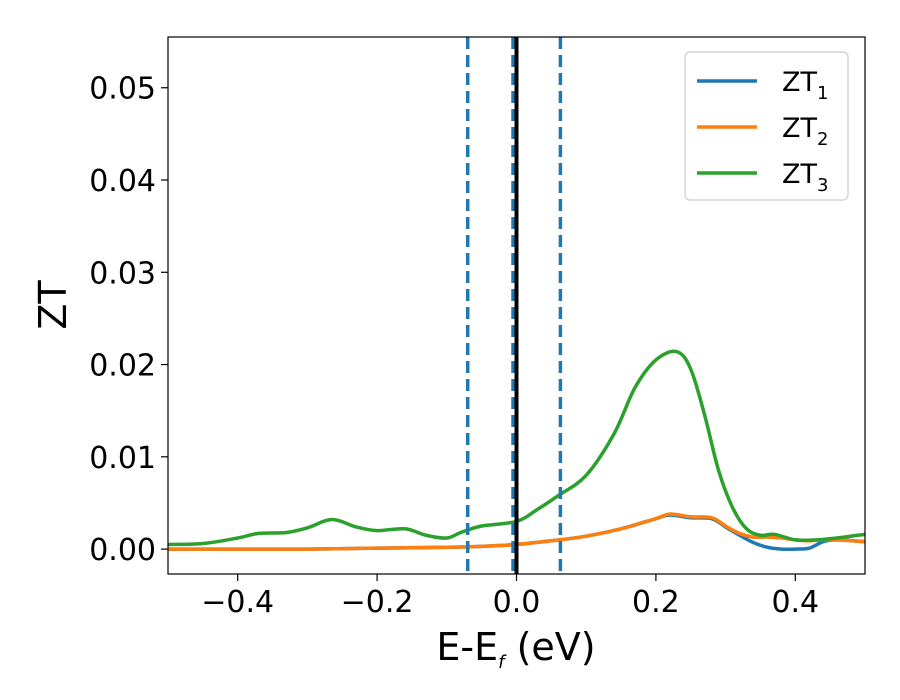  What do you see at coordinates (122, 458) in the screenshot?
I see `y-tick-label: 0.01` at bounding box center [122, 458].